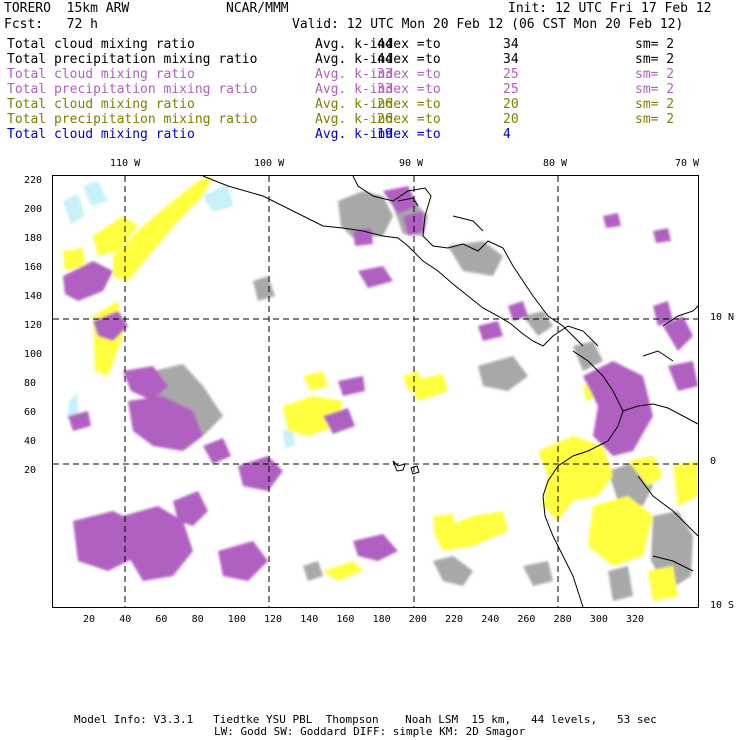 The width and height of the screenshot is (740, 740). Describe the element at coordinates (269, 163) in the screenshot. I see `longitude-tick-label: 100 W` at that location.